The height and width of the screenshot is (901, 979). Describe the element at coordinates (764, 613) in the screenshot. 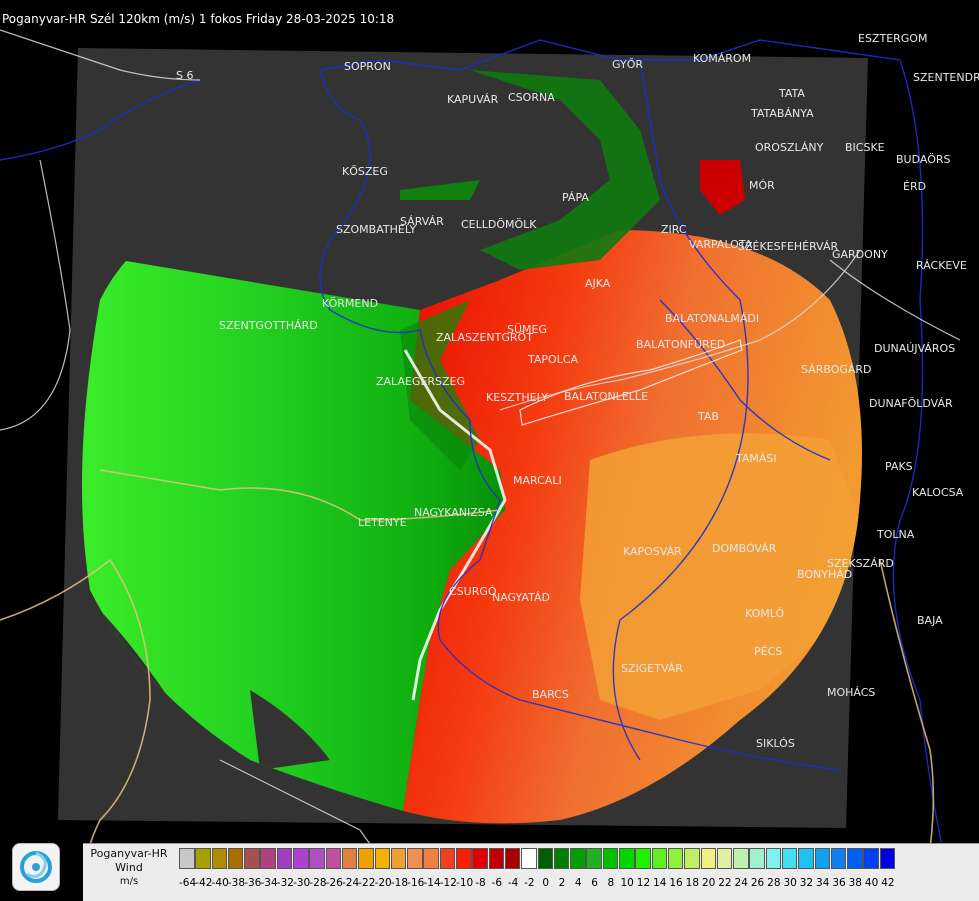

I see `city-label: KOMLÓ` at that location.